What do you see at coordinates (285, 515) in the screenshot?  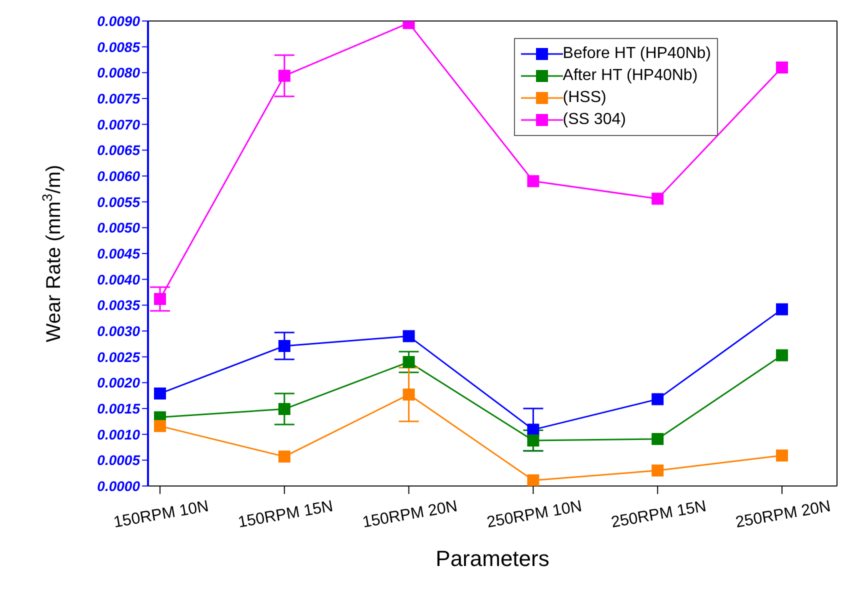 I see `x-tick-label: 150RPM 15N` at bounding box center [285, 515].